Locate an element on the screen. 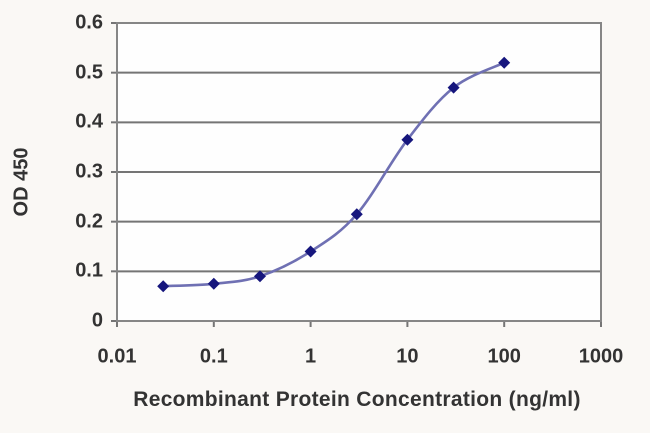  y-tick-label: 0.2 is located at coordinates (89, 221).